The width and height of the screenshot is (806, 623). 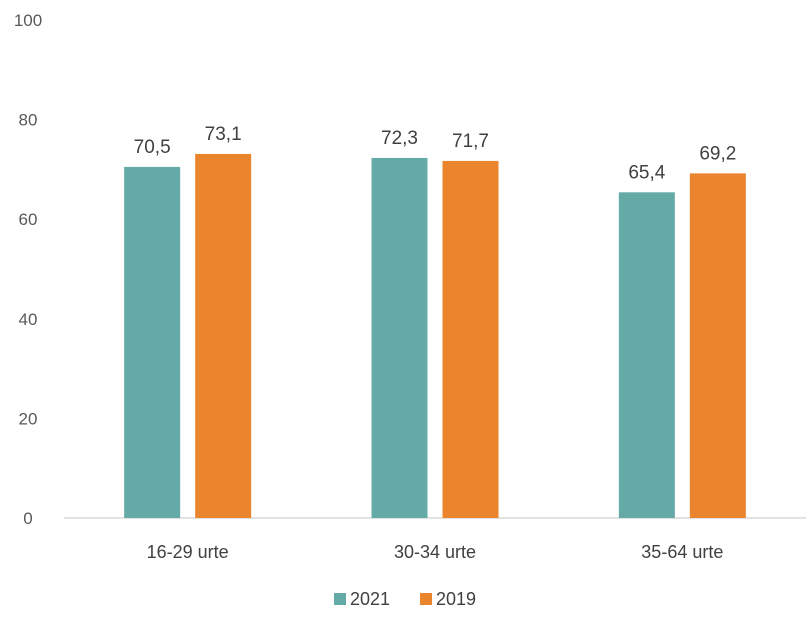 I want to click on data-label: 71,7, so click(x=470, y=141).